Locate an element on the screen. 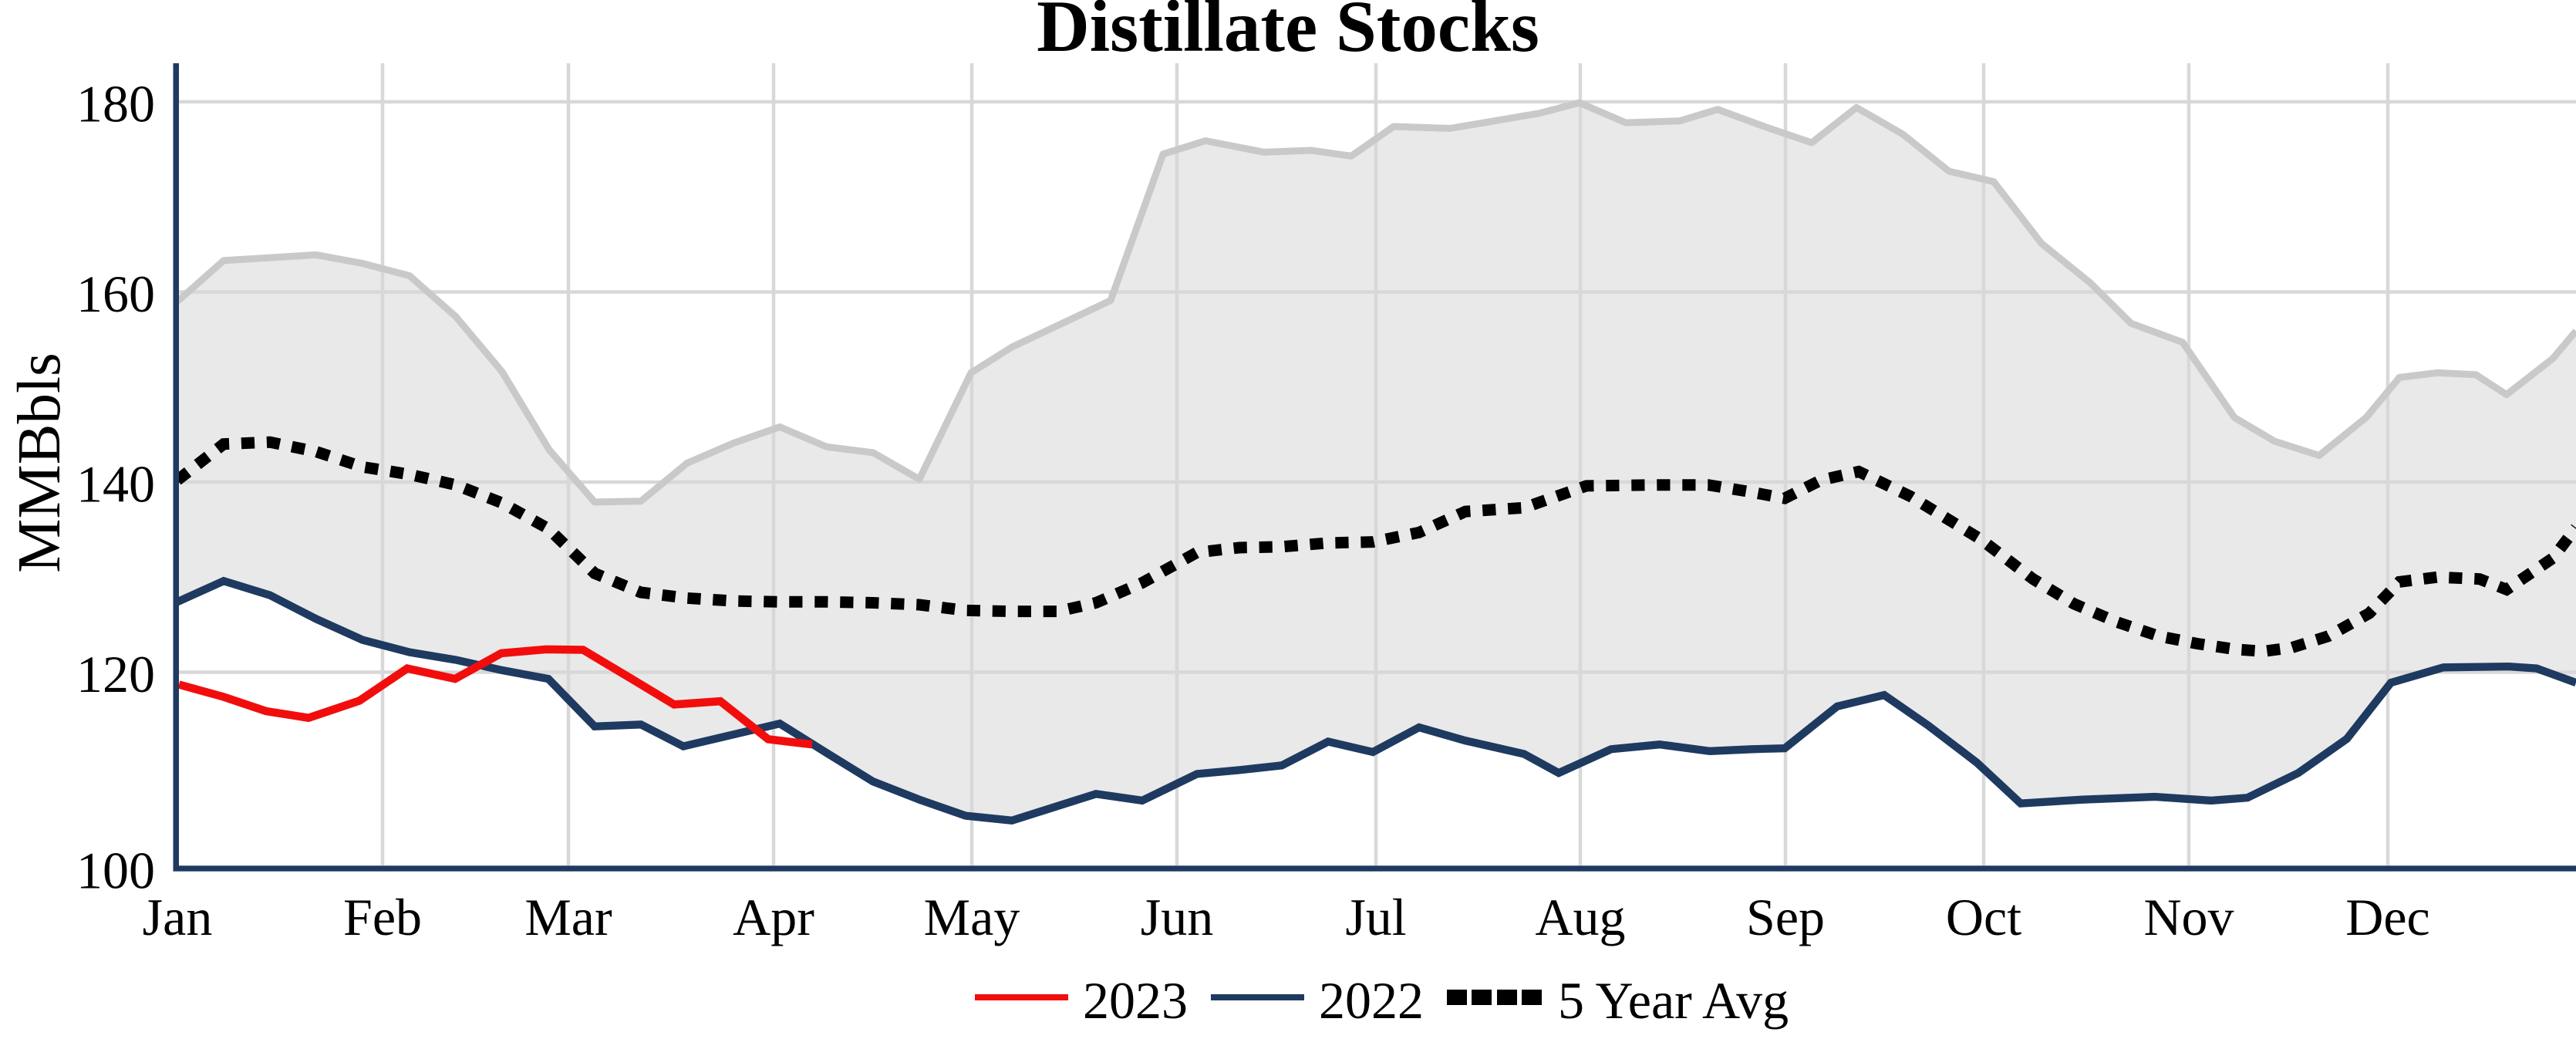  svg-text: Nov is located at coordinates (2188, 917).